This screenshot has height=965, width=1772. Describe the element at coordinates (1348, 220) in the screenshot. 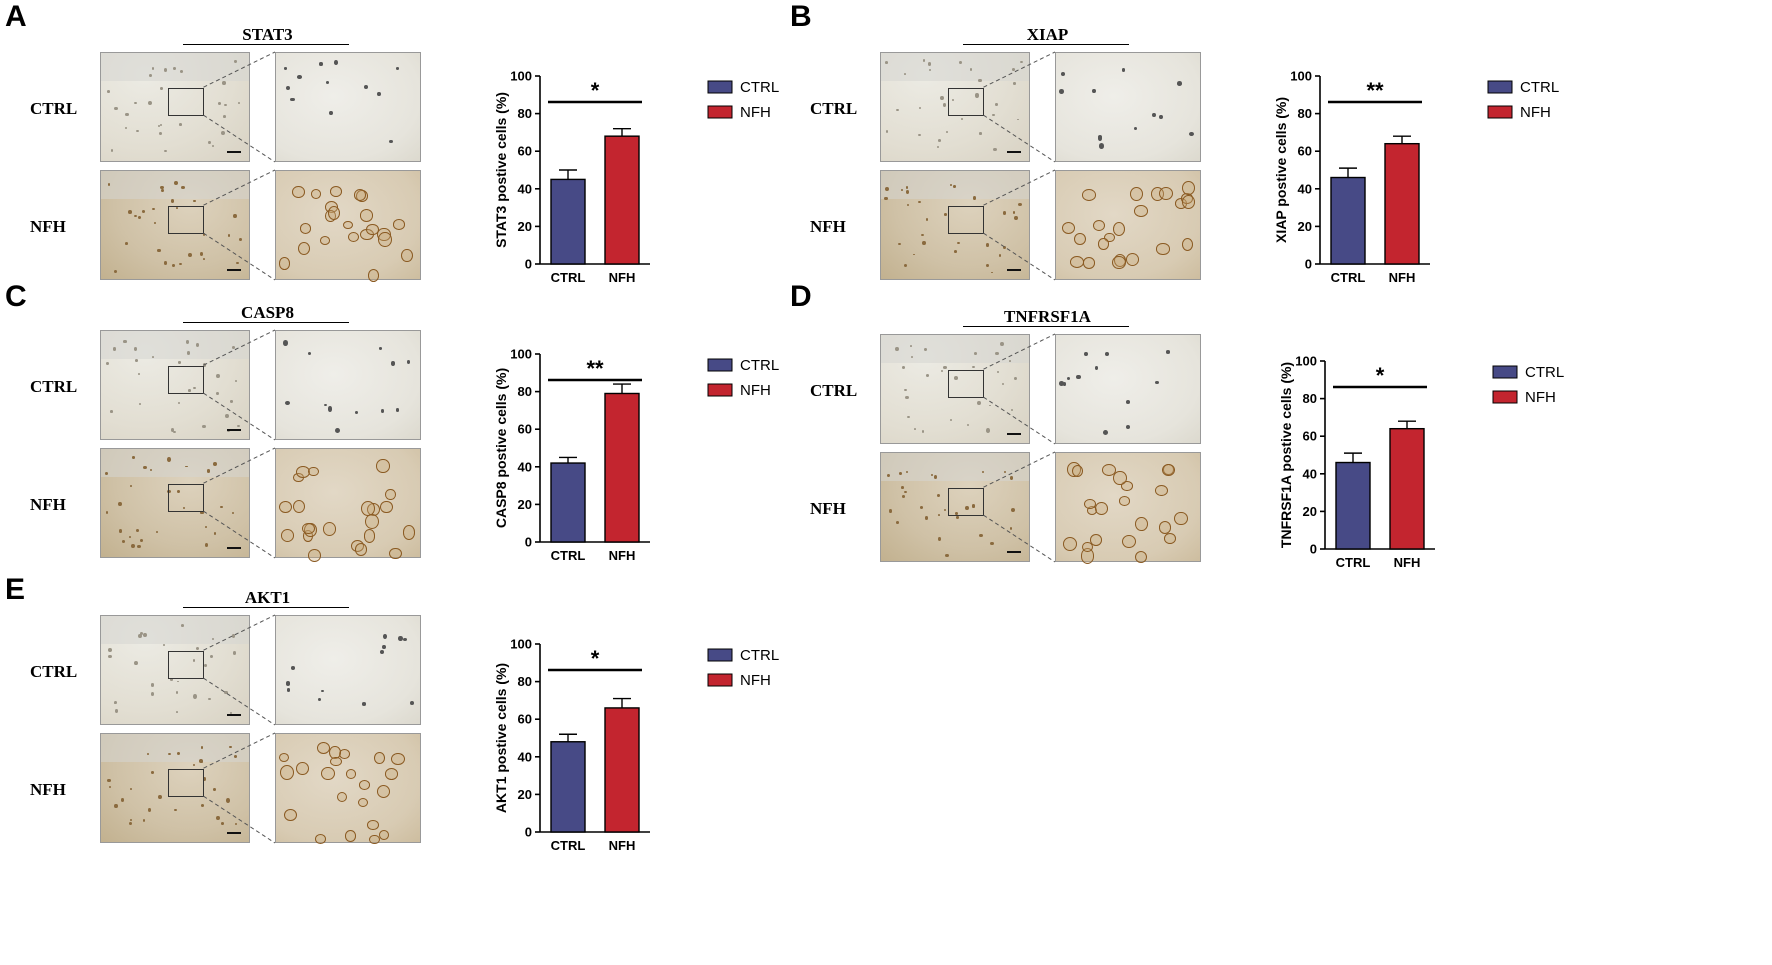

I see `bar-ctrl` at that location.